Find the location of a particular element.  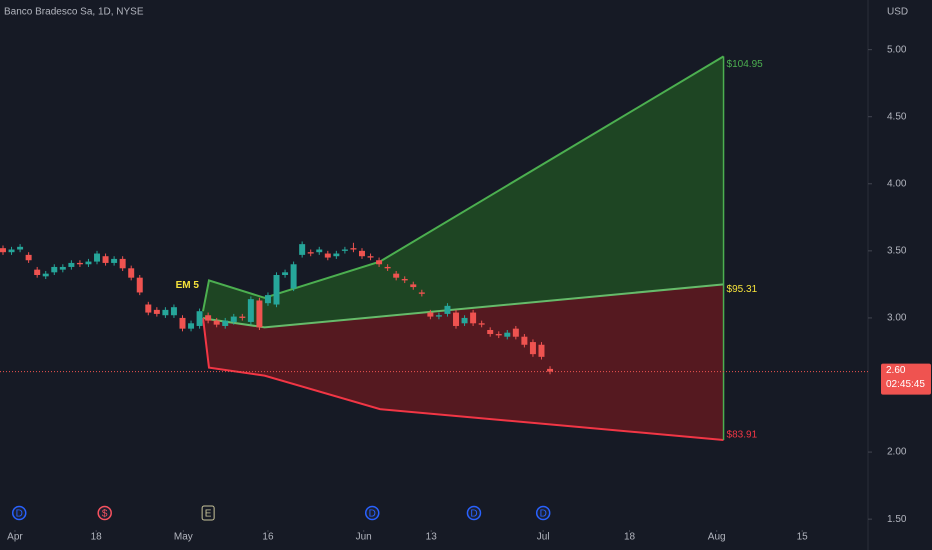

event-label: E is located at coordinates (208, 514).